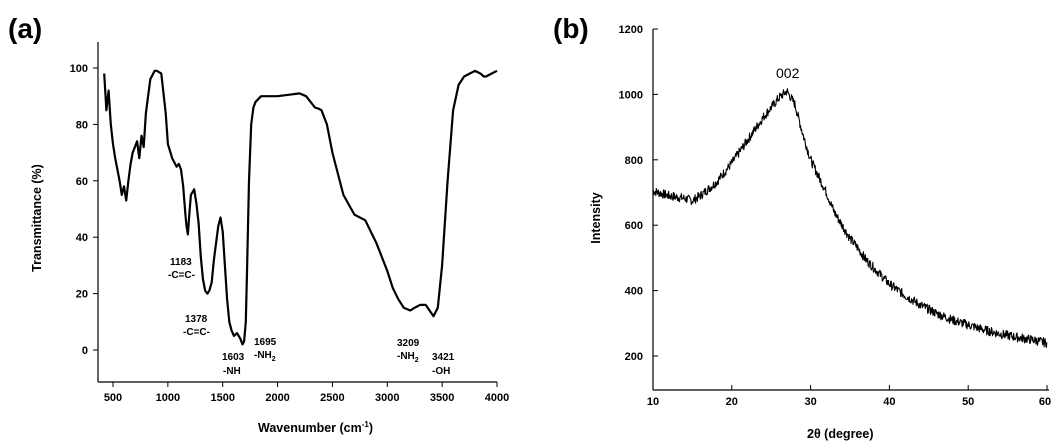 The image size is (1053, 441). I want to click on panel-b-x-tick-label: 30, so click(810, 402).